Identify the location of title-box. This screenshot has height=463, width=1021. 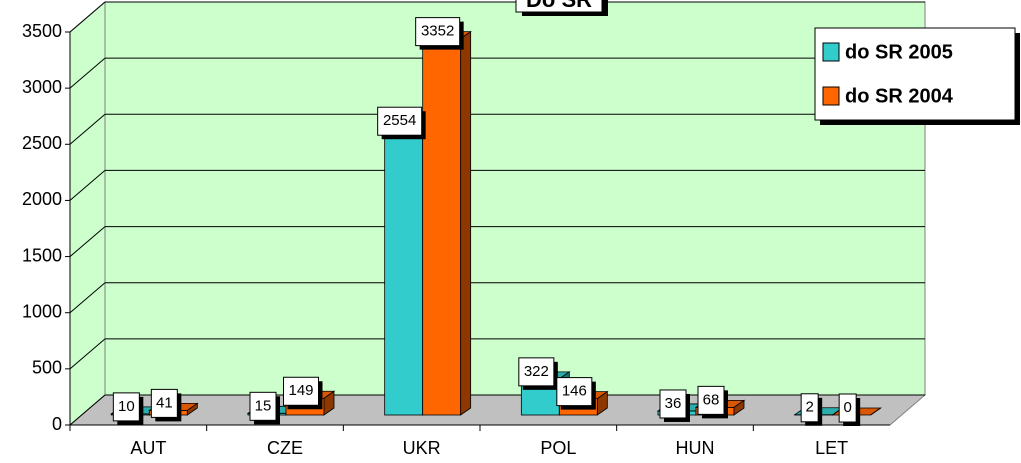
(559, 6).